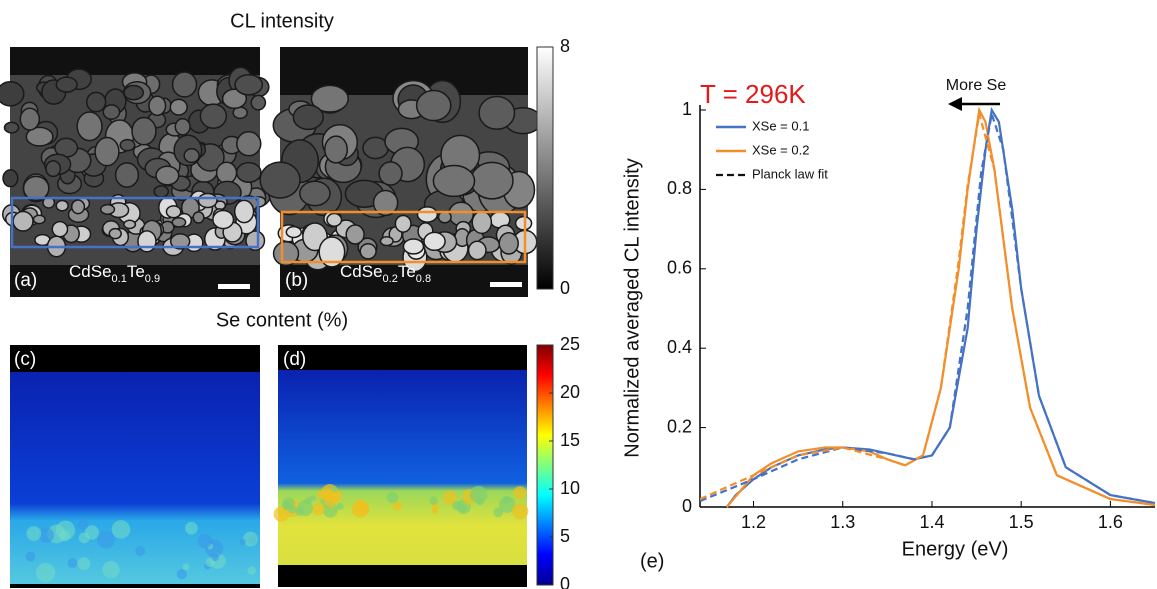 This screenshot has height=589, width=1157. I want to click on colorbar-tick-label: 25, so click(570, 344).